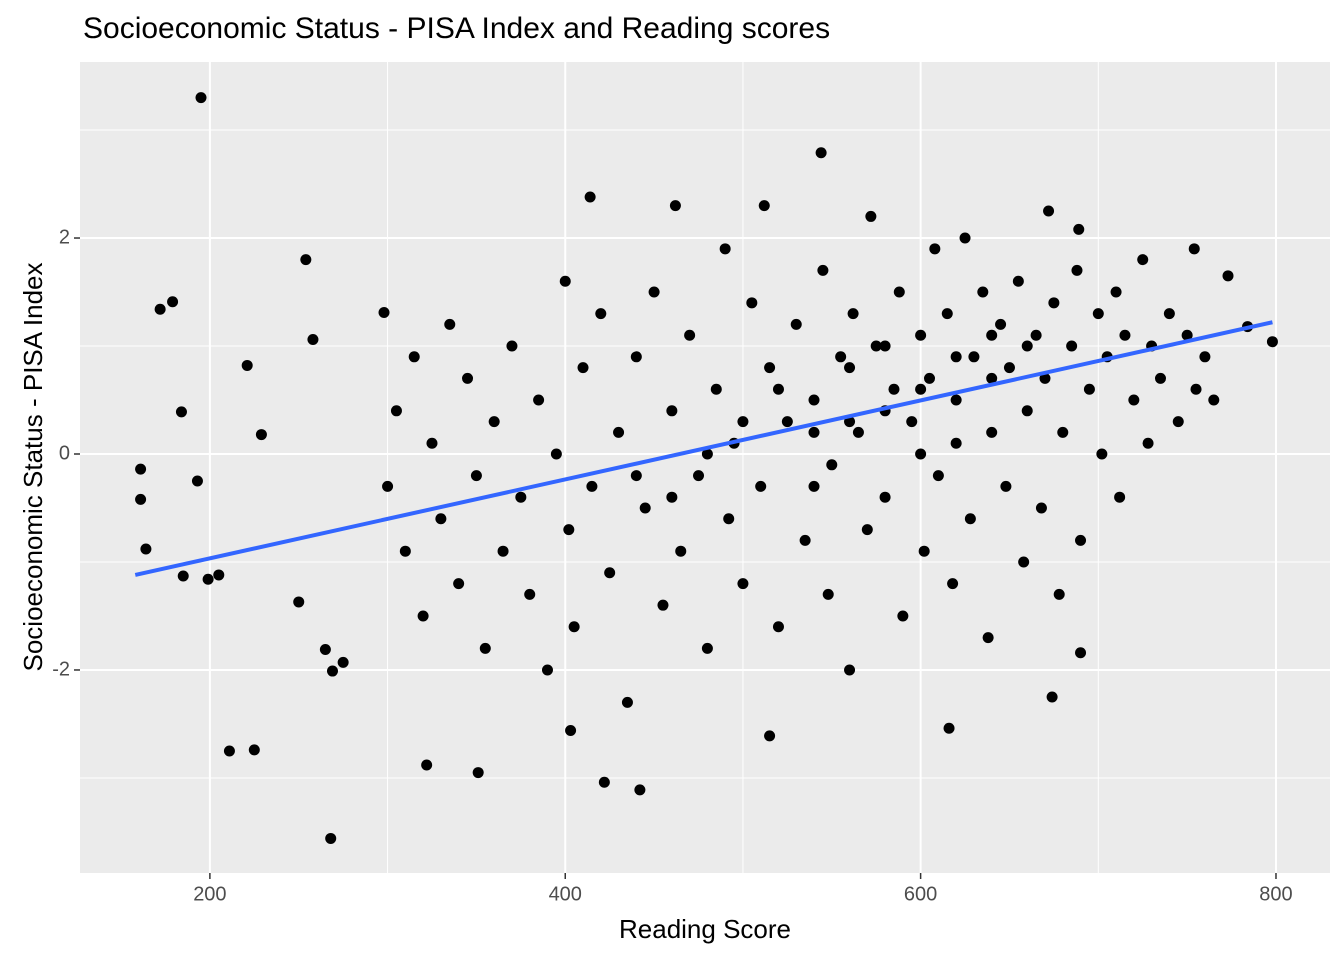  I want to click on x-tick-label: 400, so click(565, 894).